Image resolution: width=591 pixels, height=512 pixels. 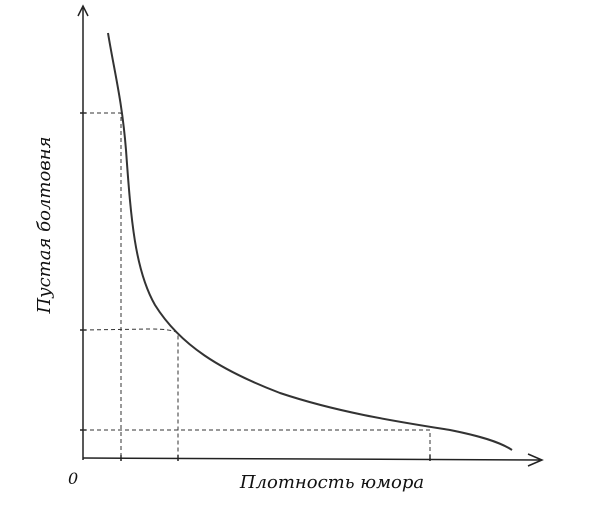 What do you see at coordinates (331, 482) in the screenshot?
I see `x-axis-label: Плотность юмора` at bounding box center [331, 482].